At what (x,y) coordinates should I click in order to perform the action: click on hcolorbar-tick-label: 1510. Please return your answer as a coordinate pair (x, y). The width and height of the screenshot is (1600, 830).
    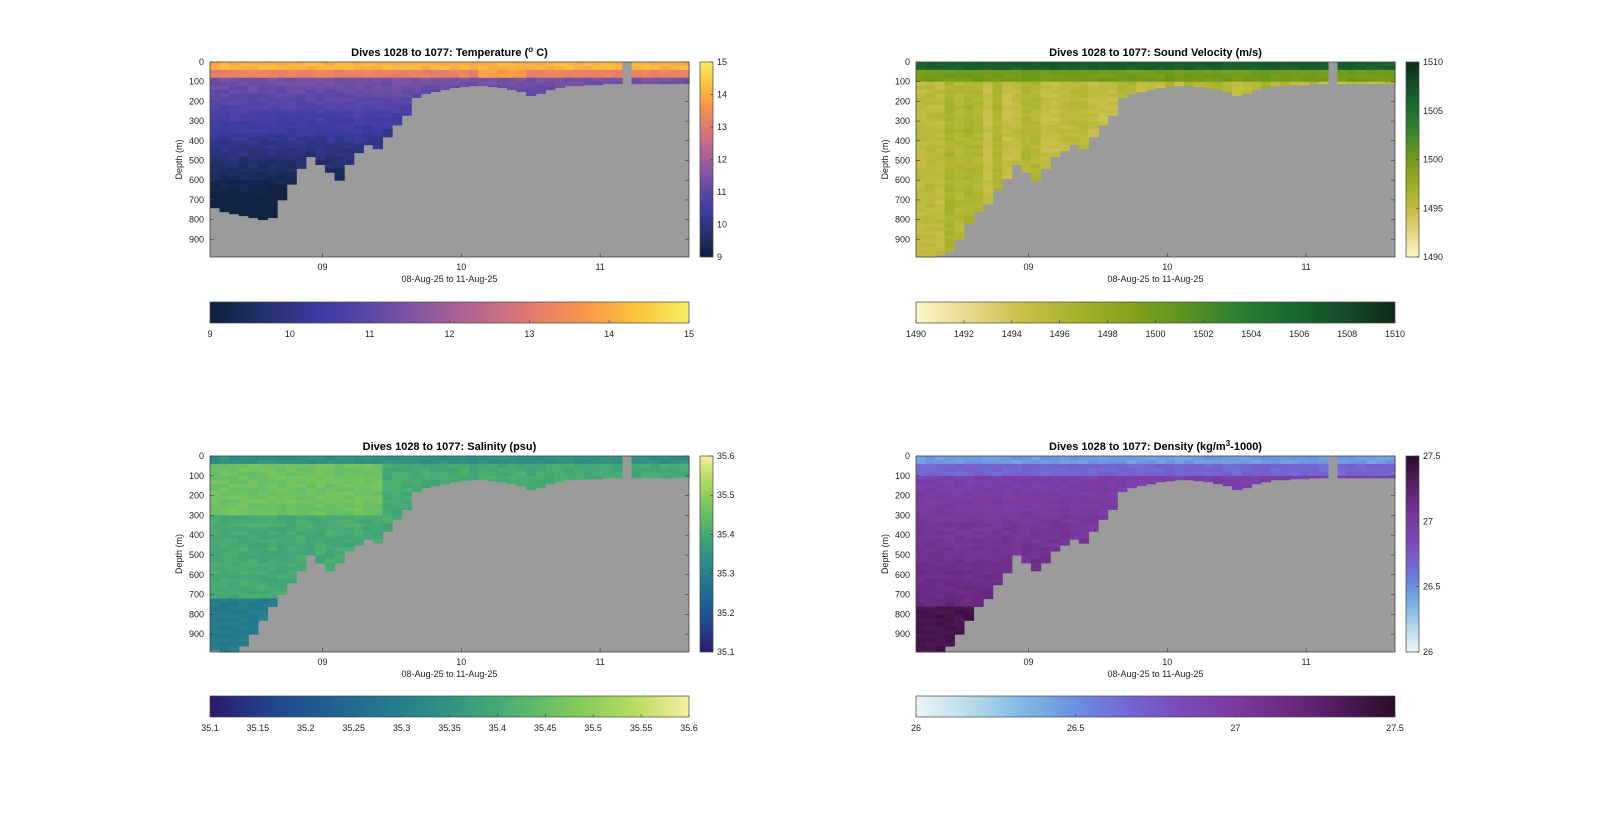
    Looking at the image, I should click on (1395, 334).